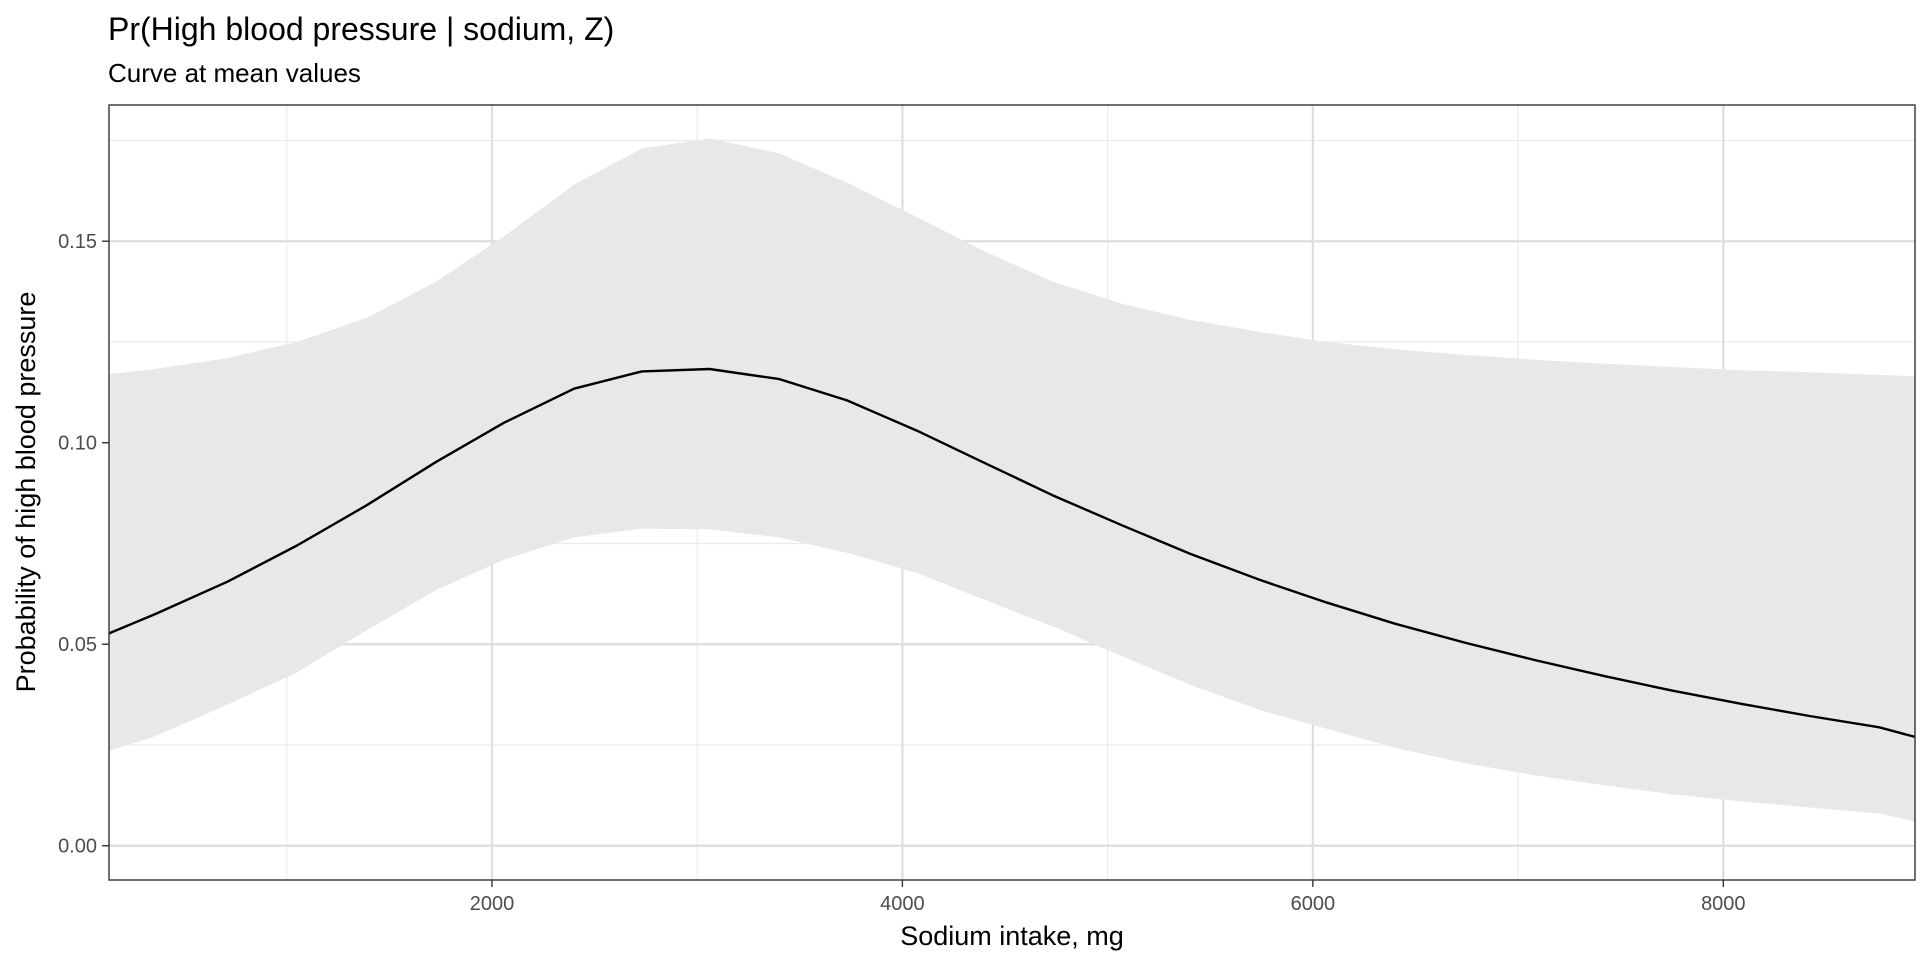 This screenshot has height=960, width=1920. Describe the element at coordinates (902, 904) in the screenshot. I see `x-tick-label: 4000` at that location.